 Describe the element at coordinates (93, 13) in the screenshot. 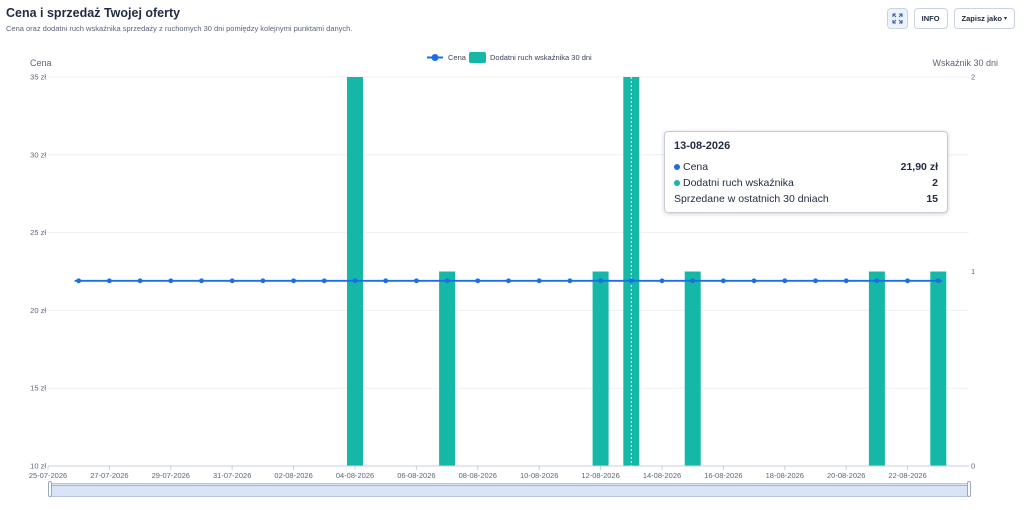

I see `chart-title: Cena i sprzedaż Twojej oferty` at that location.